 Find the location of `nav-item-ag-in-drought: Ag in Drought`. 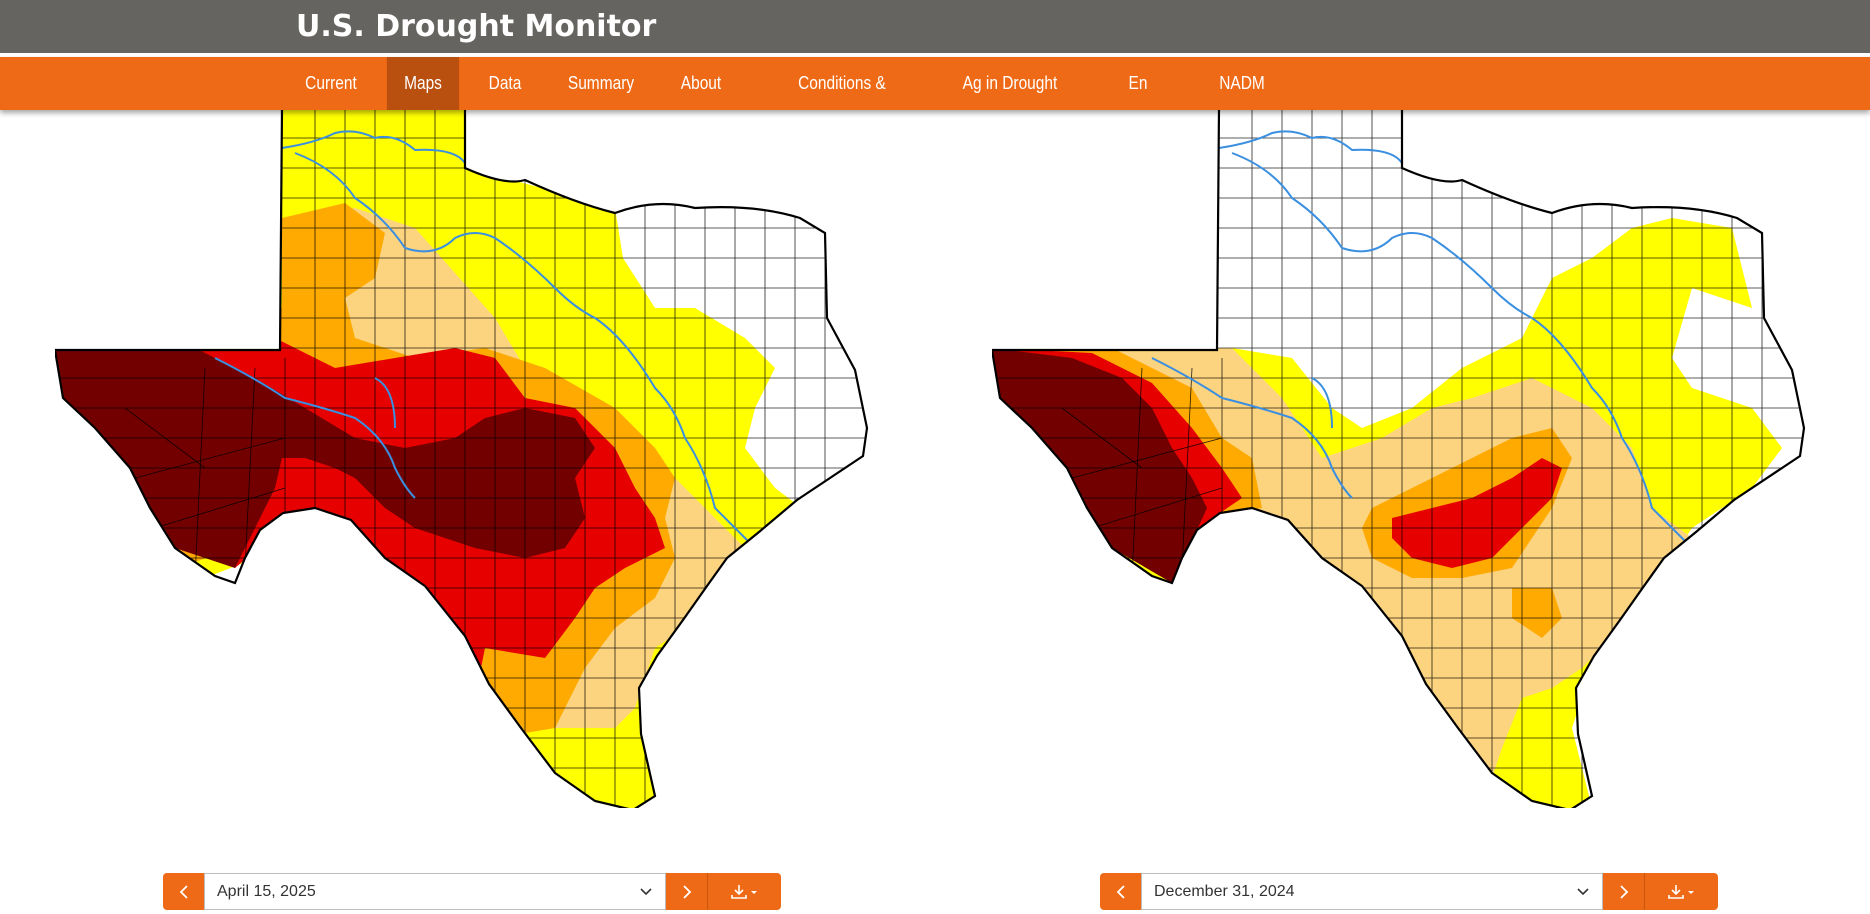

nav-item-ag-in-drought: Ag in Drought is located at coordinates (1010, 83).